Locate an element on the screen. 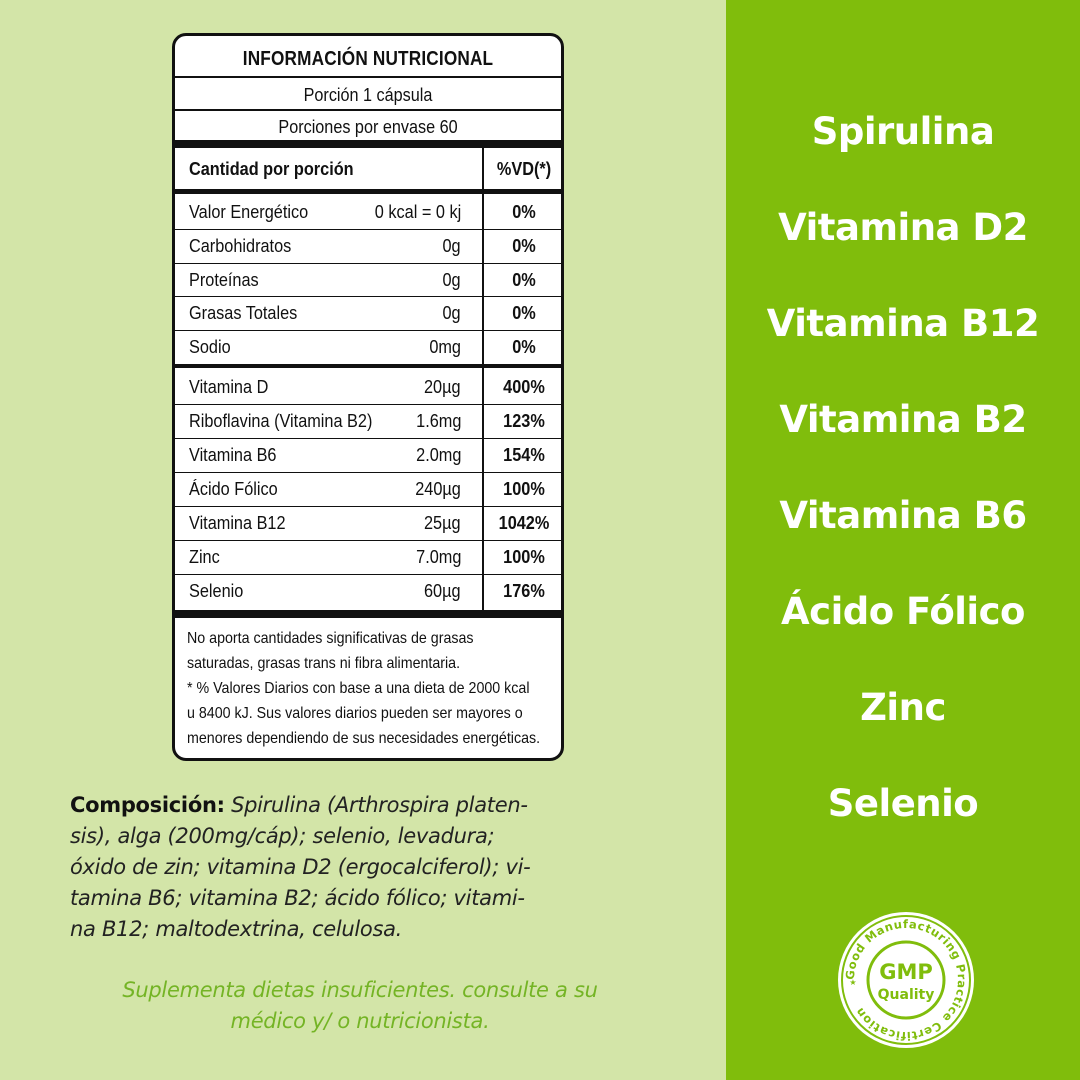  serving-size: Porción 1 cápsula is located at coordinates (368, 95).